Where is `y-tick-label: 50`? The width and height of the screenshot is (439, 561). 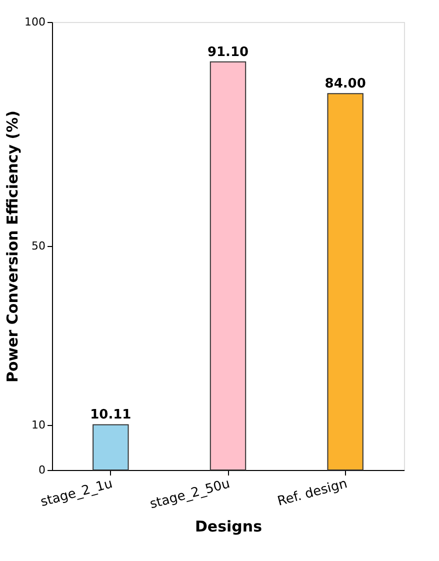
y-tick-label: 50 is located at coordinates (39, 246).